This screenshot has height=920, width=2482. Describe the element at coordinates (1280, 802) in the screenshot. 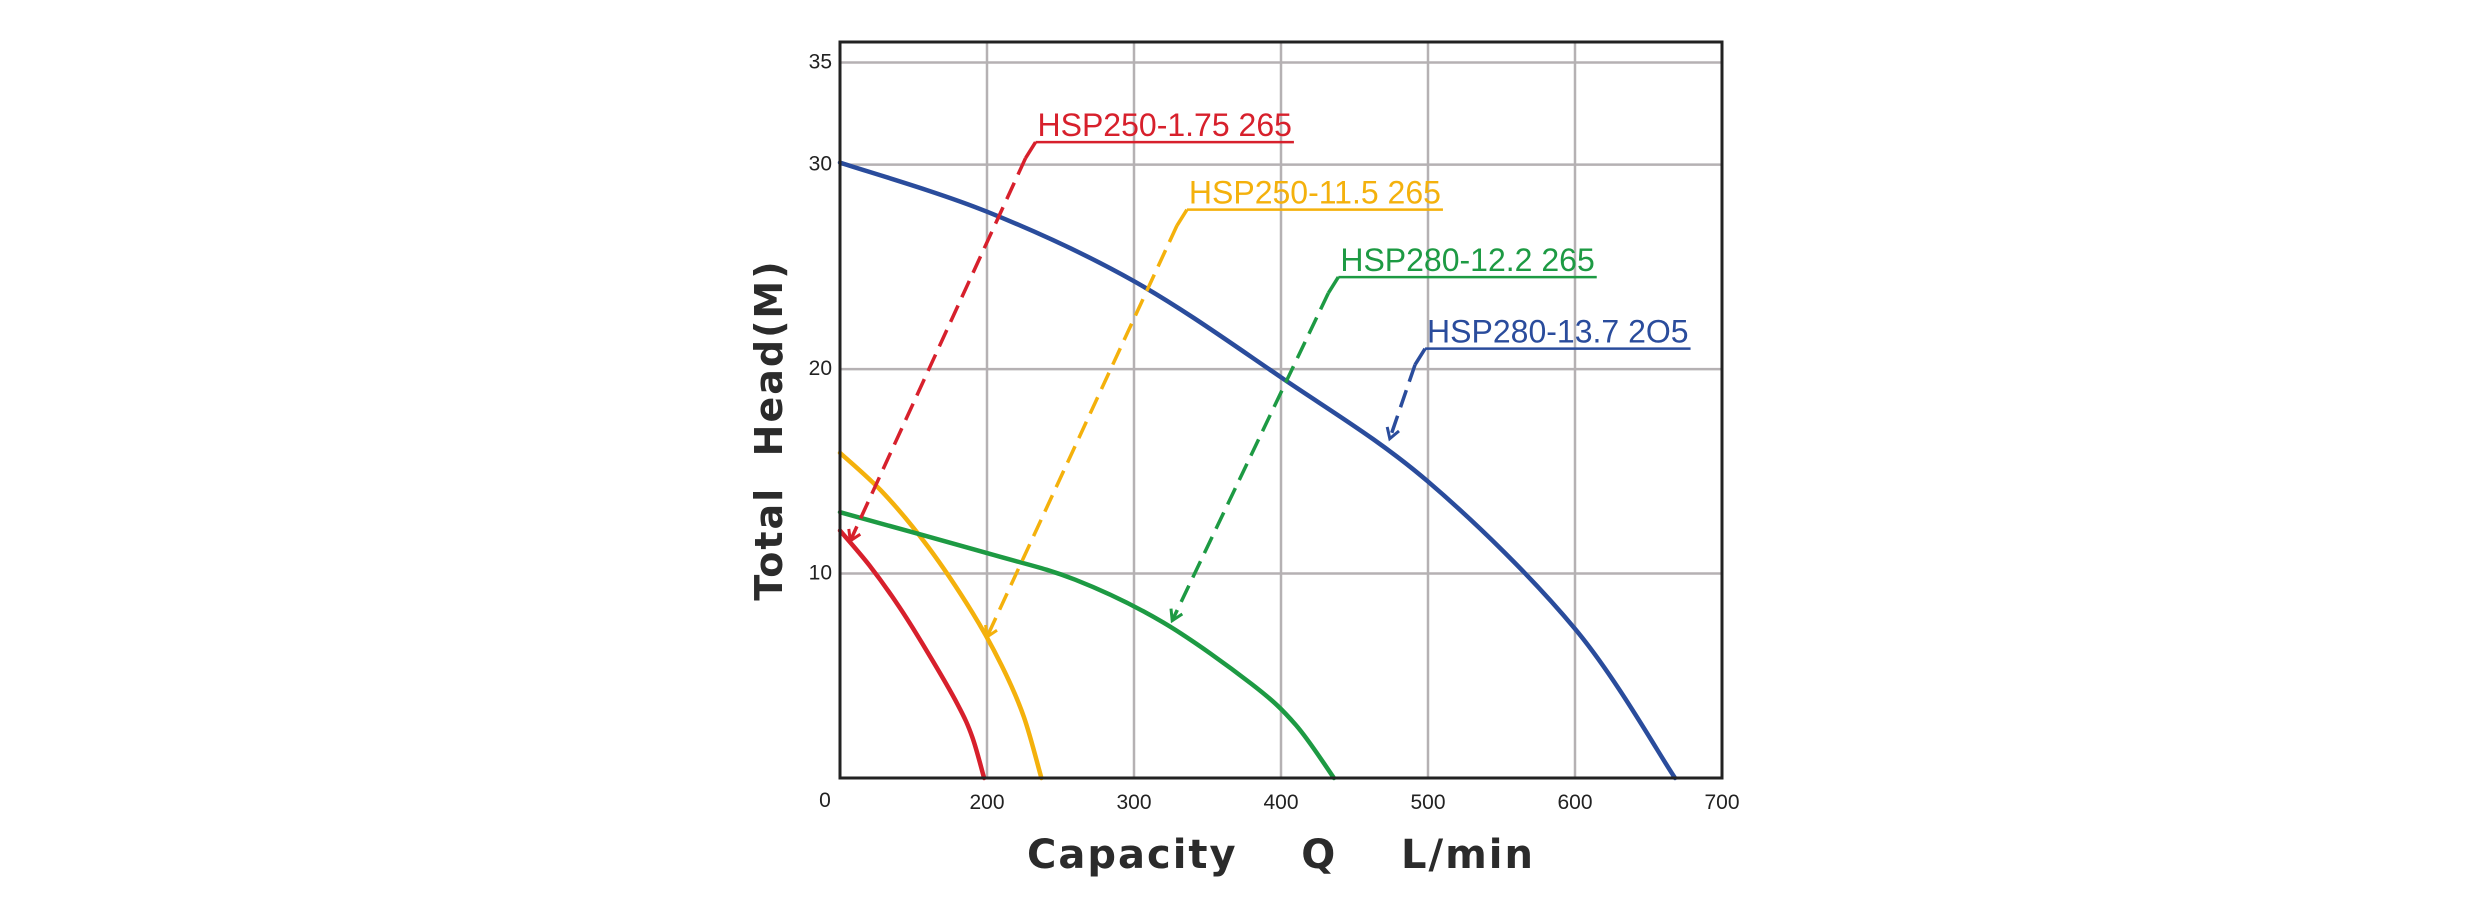

I see `x-tick-label: 400` at that location.